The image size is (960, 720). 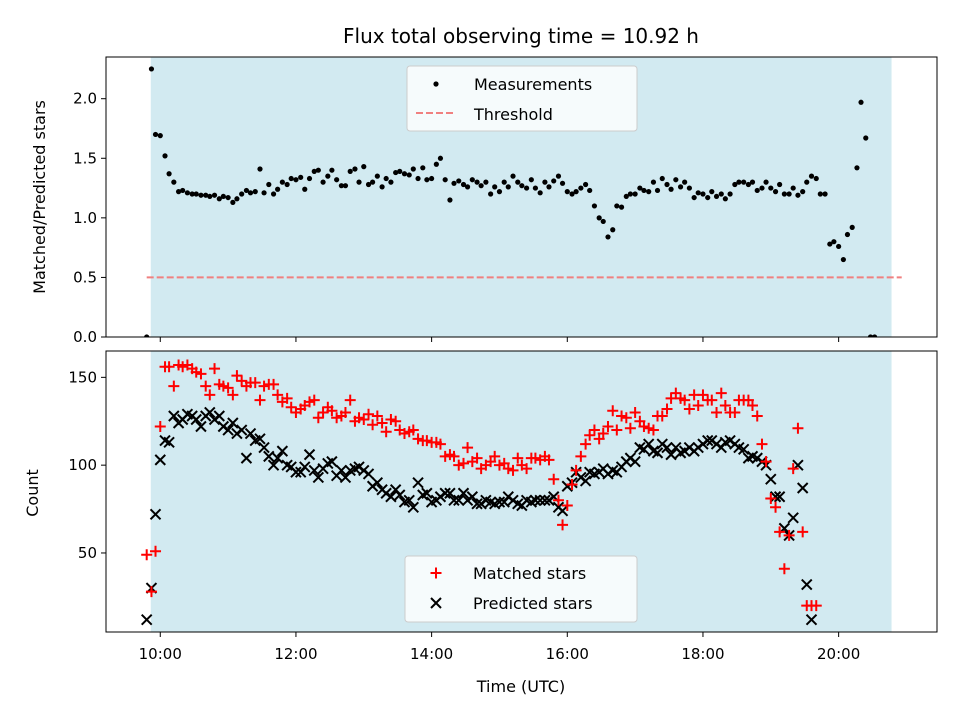 I want to click on x-tick-label: 12:00, so click(x=295, y=654).